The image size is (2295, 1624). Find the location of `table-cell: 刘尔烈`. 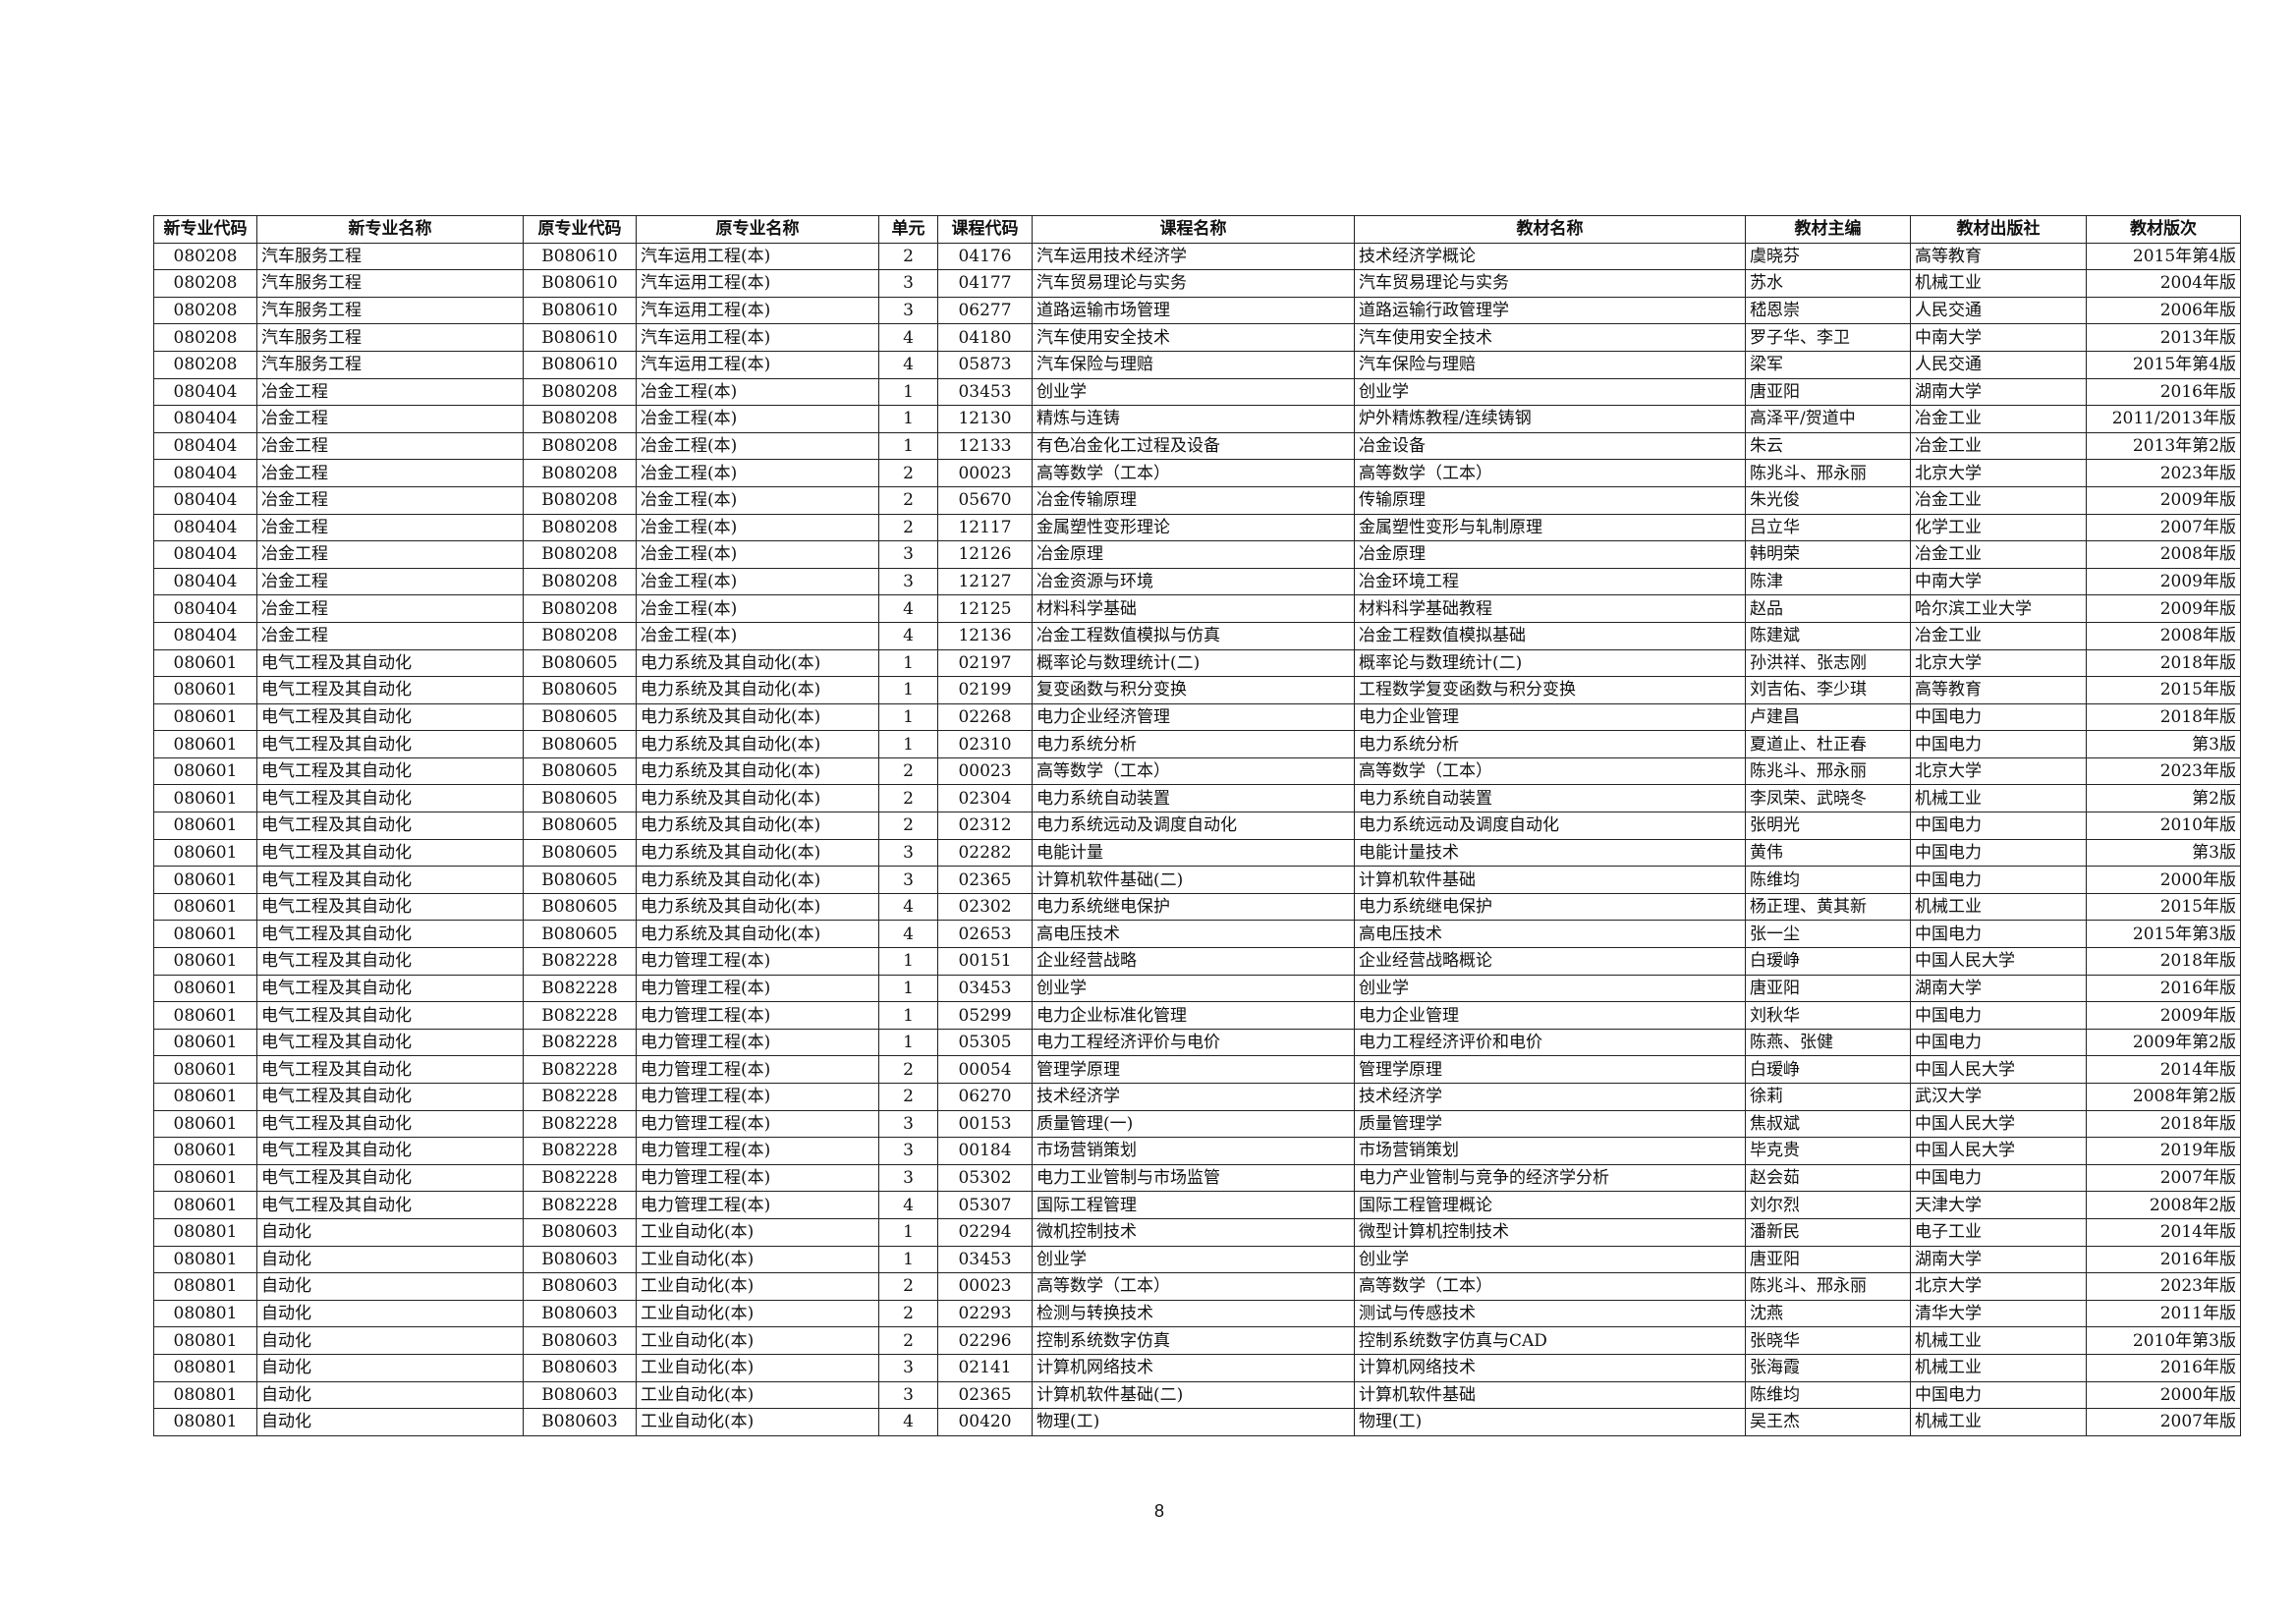

table-cell: 刘尔烈 is located at coordinates (1828, 1205).